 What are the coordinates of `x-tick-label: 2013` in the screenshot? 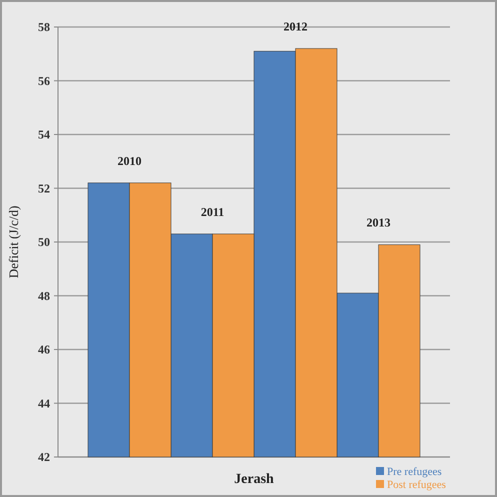 It's located at (378, 223).